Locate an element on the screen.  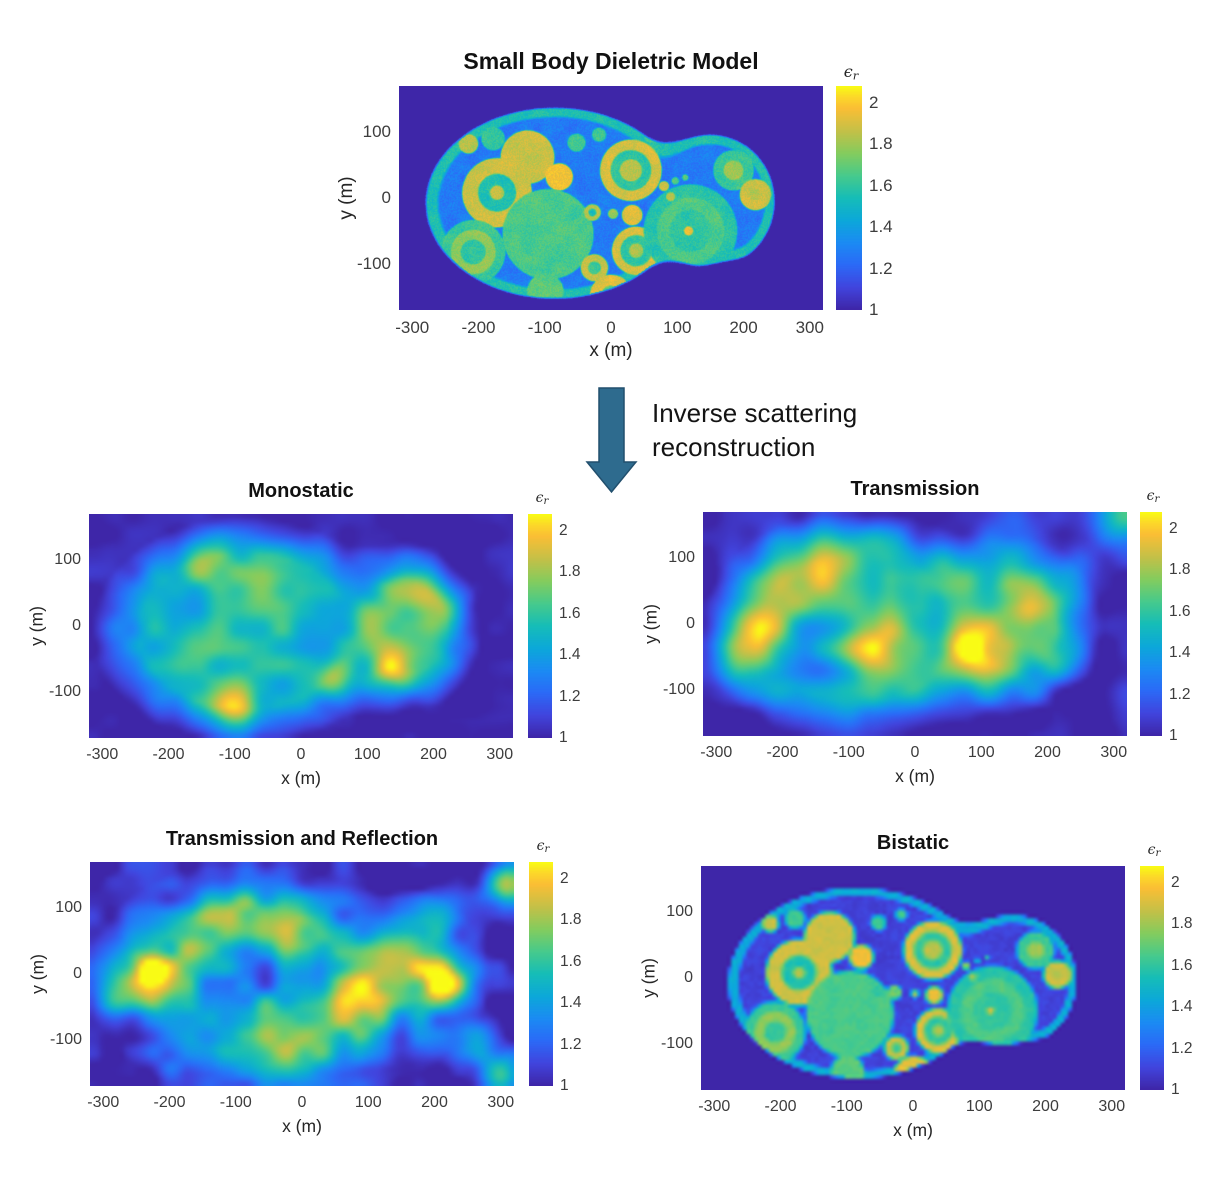
monostatic-heatmap-canvas is located at coordinates (301, 626).